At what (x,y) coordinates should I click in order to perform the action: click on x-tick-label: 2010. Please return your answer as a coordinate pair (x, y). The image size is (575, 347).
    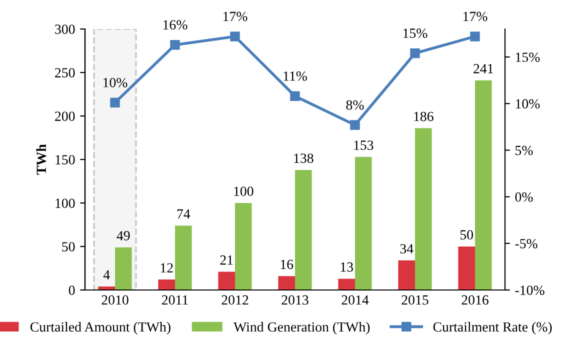
    Looking at the image, I should click on (115, 300).